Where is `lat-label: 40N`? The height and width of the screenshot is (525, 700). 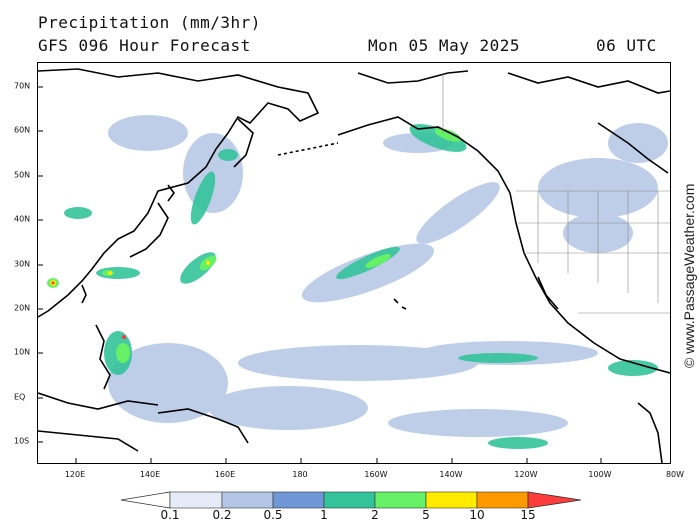
lat-label: 40N is located at coordinates (22, 219).